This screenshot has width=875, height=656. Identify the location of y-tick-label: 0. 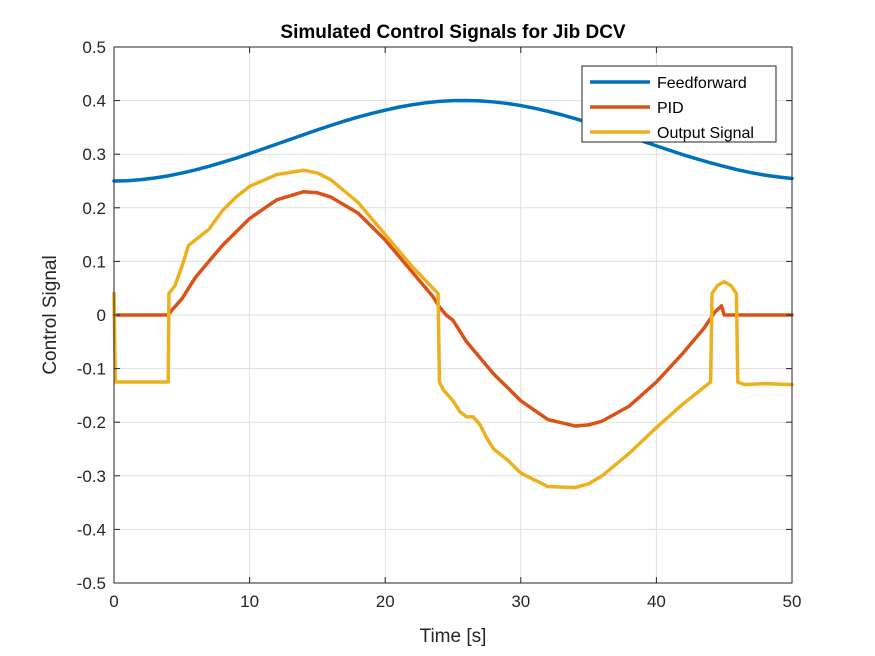
(101, 315).